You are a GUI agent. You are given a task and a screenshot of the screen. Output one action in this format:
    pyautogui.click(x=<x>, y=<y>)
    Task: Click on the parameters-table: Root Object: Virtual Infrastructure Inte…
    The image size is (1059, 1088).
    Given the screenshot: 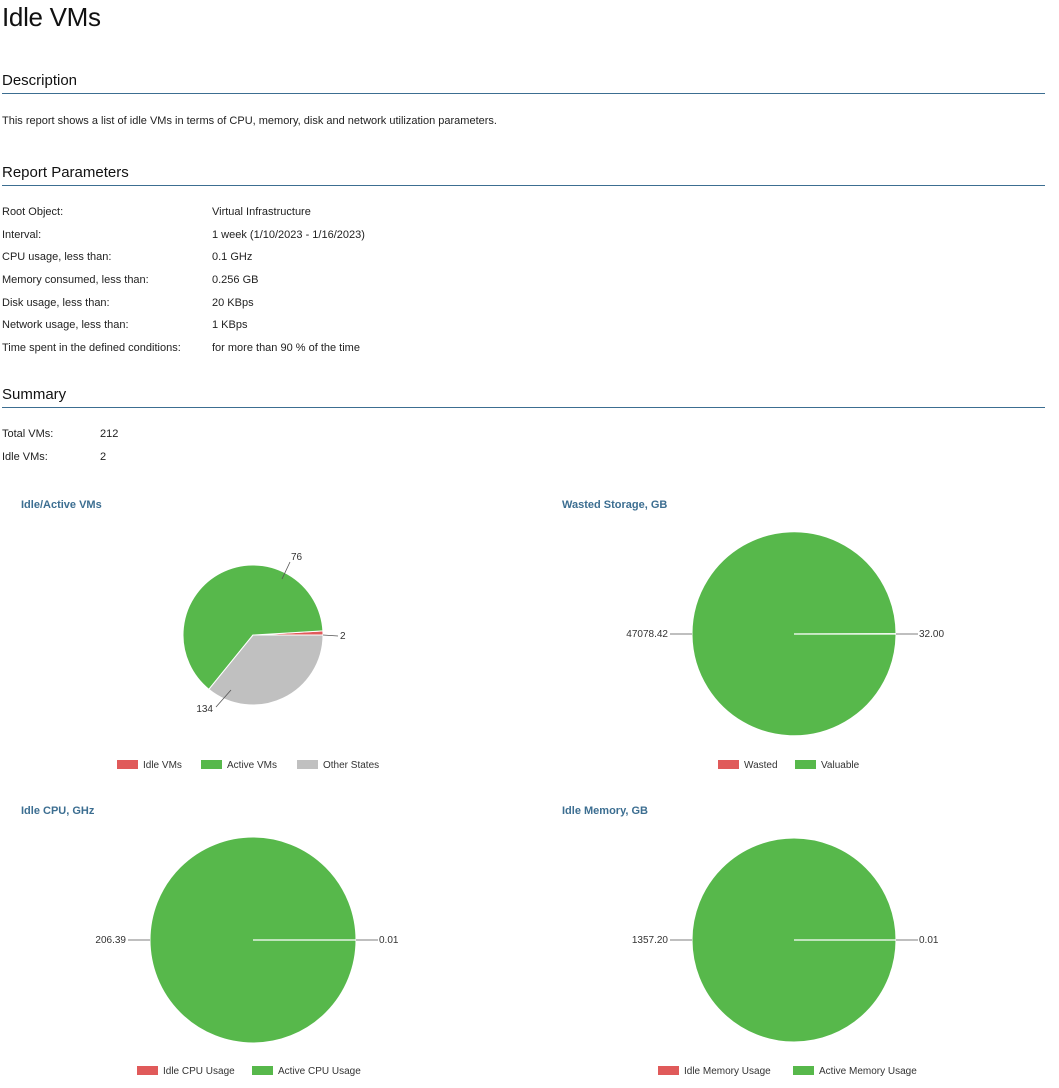 What is the action you would take?
    pyautogui.click(x=183, y=285)
    